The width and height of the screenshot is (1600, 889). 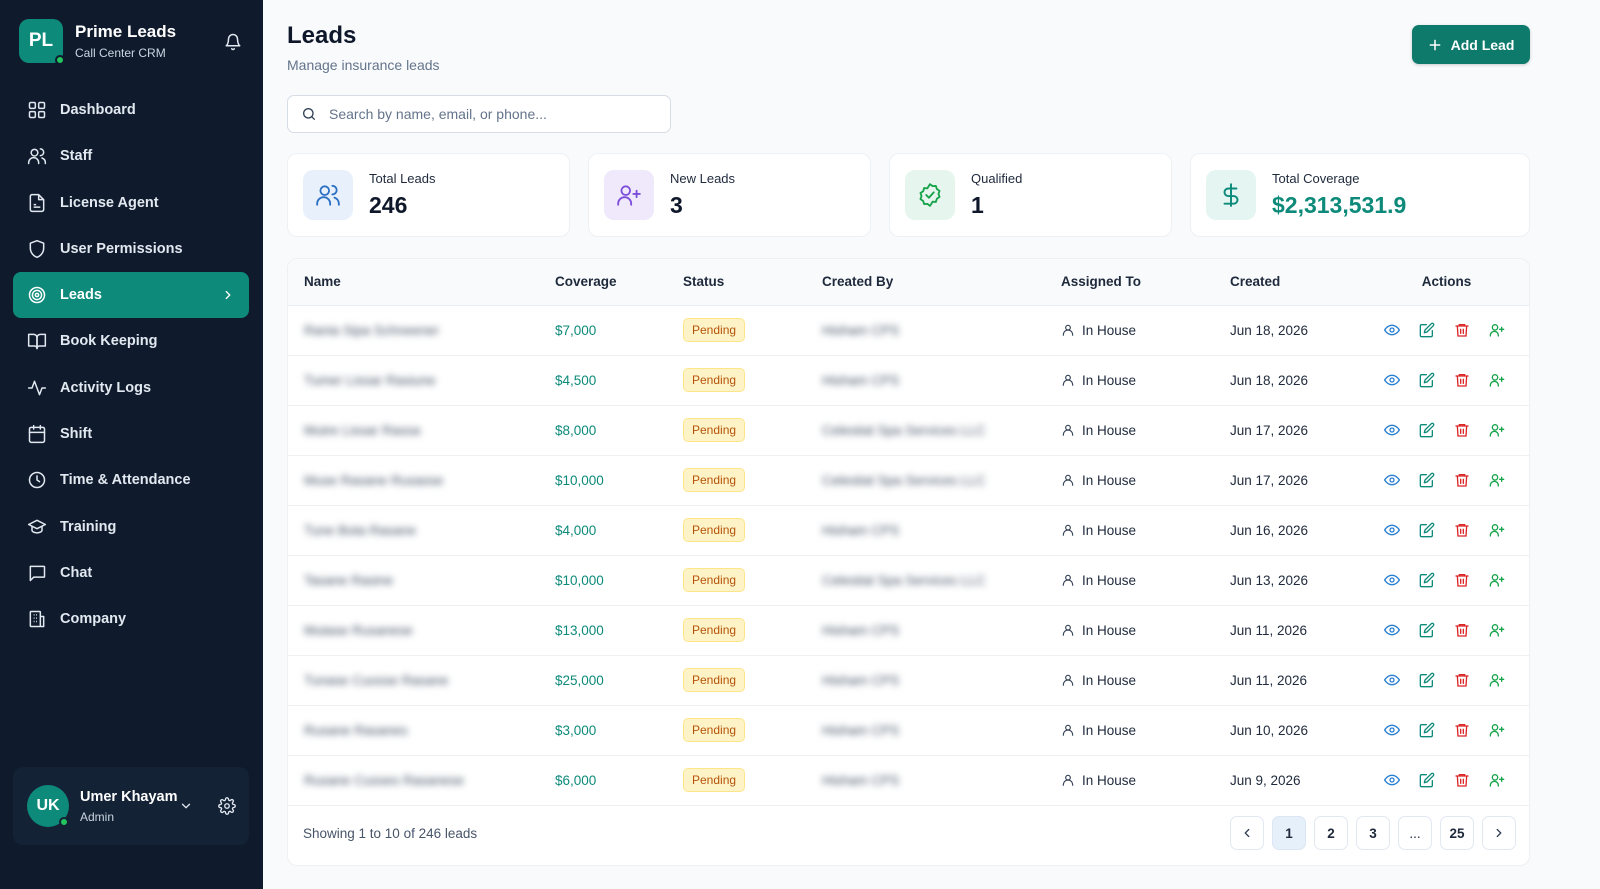 What do you see at coordinates (186, 806) in the screenshot?
I see `chevron-down-icon` at bounding box center [186, 806].